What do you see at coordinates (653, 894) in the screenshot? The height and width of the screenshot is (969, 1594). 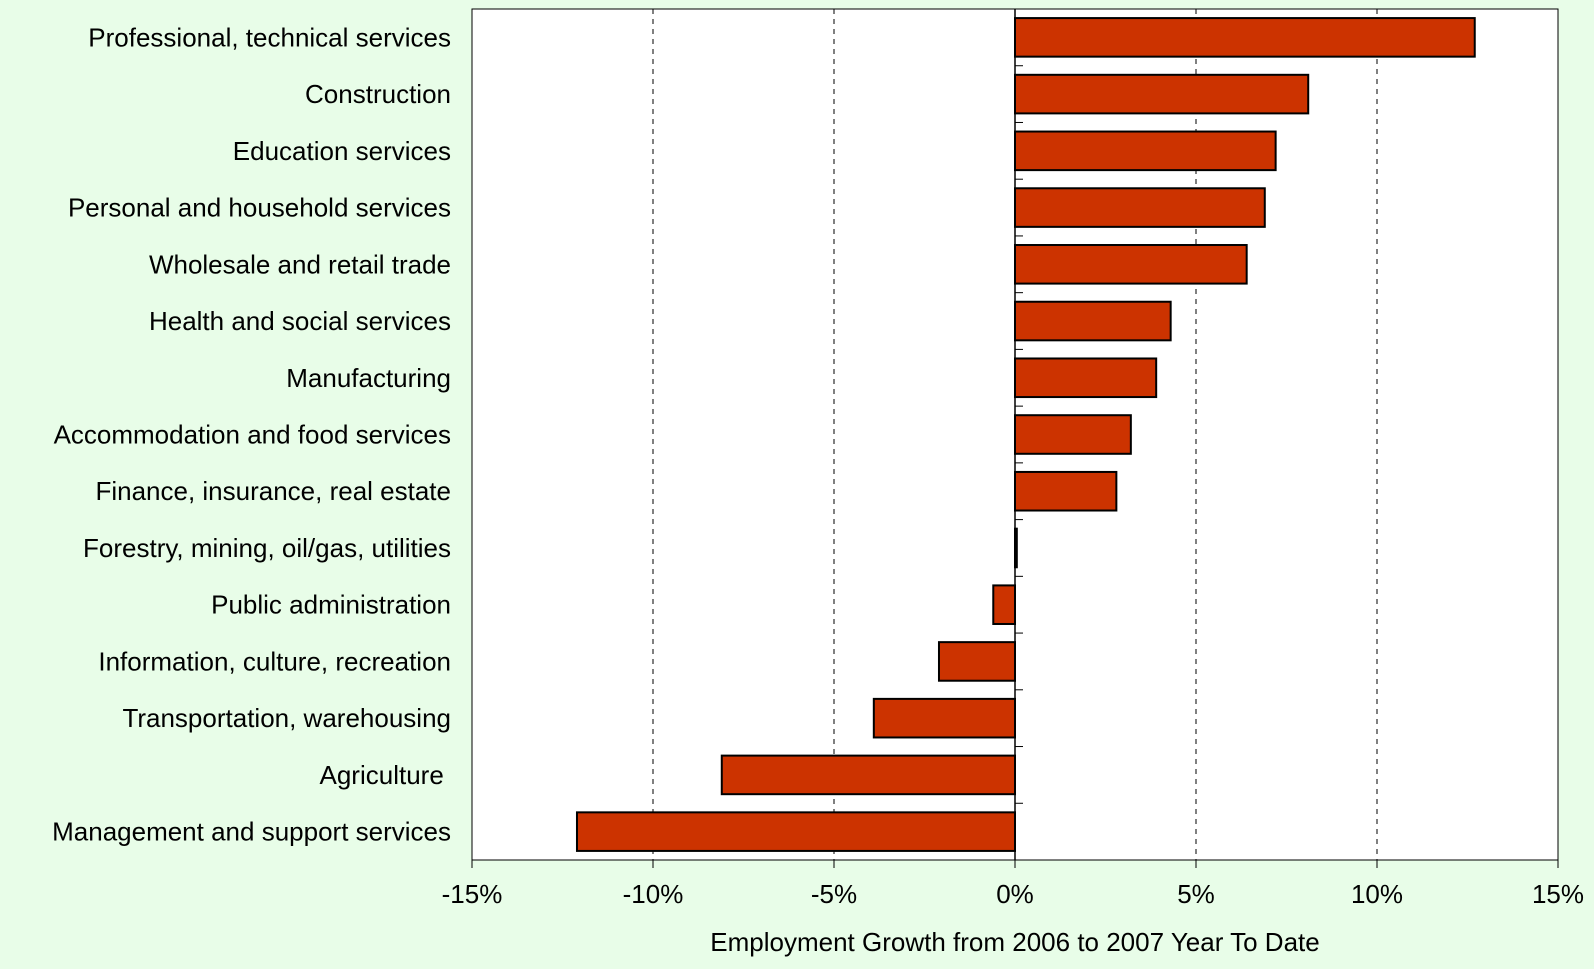 I see `x-tick-label: -10%` at bounding box center [653, 894].